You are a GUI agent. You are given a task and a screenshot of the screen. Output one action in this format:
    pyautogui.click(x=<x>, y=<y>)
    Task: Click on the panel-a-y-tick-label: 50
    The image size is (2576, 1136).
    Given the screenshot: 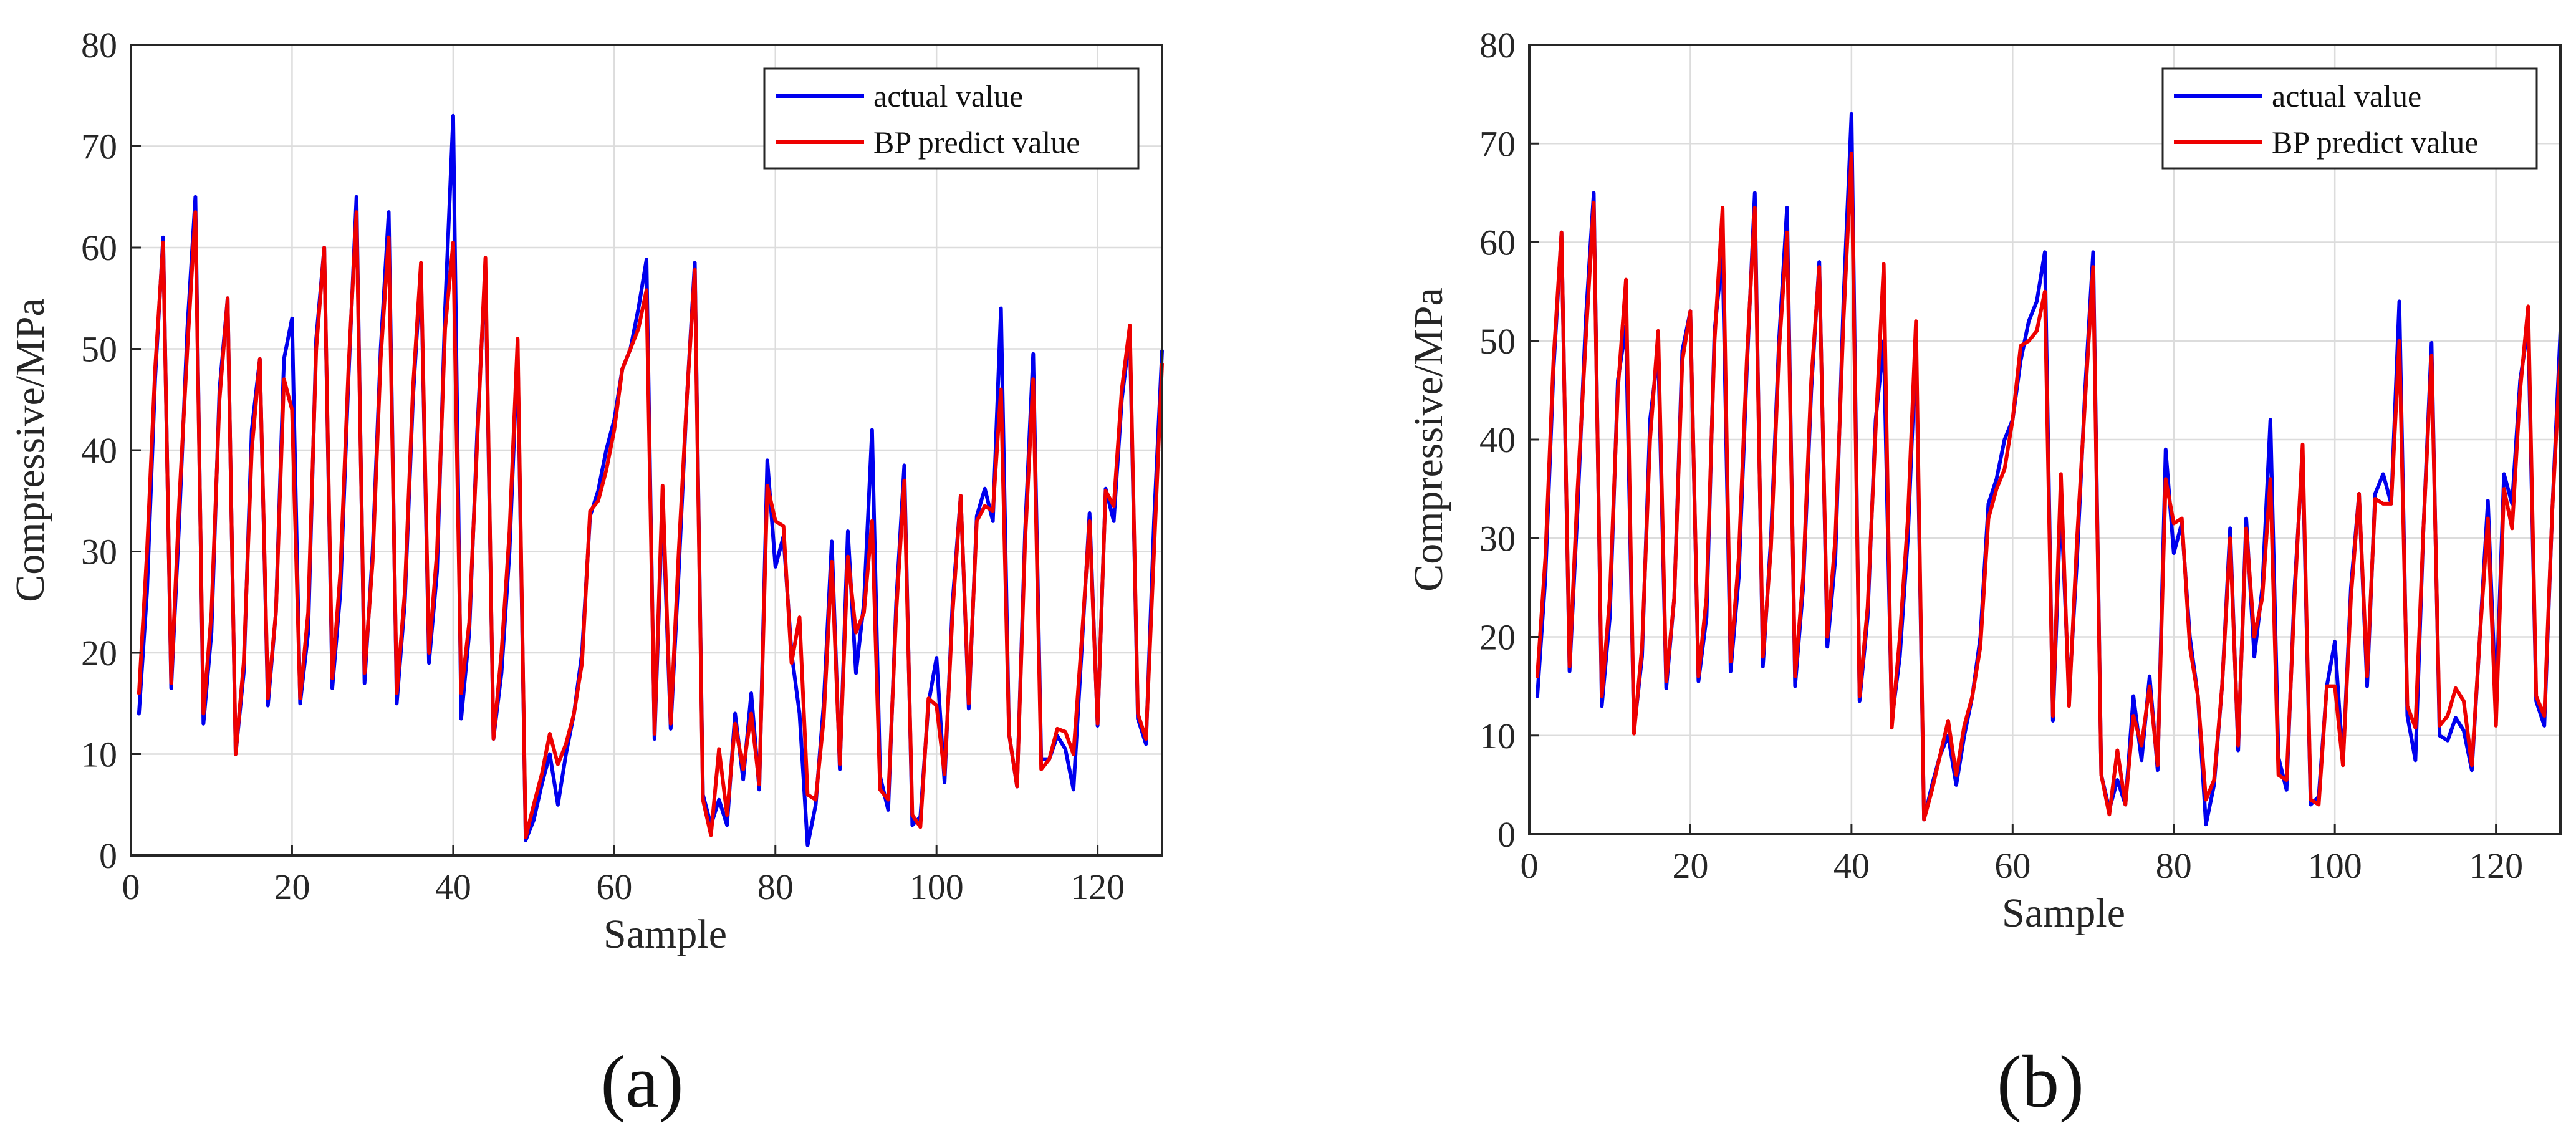 What is the action you would take?
    pyautogui.click(x=99, y=349)
    